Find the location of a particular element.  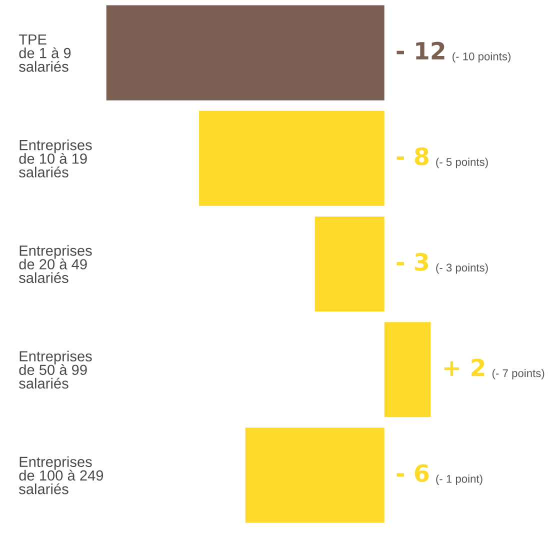

text: (- 3 points) is located at coordinates (462, 268).